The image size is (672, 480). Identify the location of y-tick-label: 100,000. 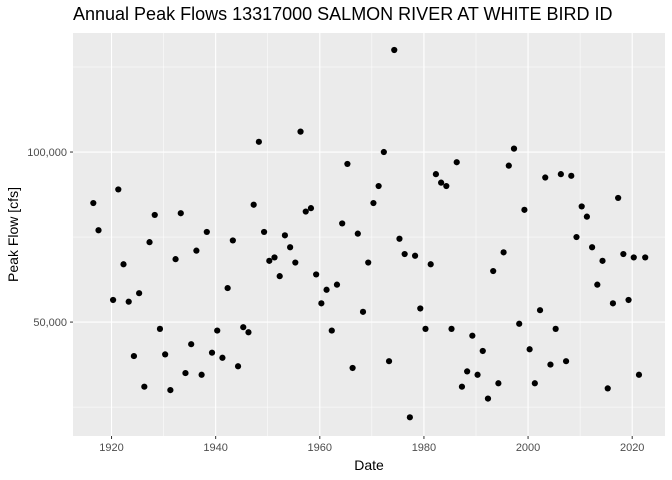
(47, 153).